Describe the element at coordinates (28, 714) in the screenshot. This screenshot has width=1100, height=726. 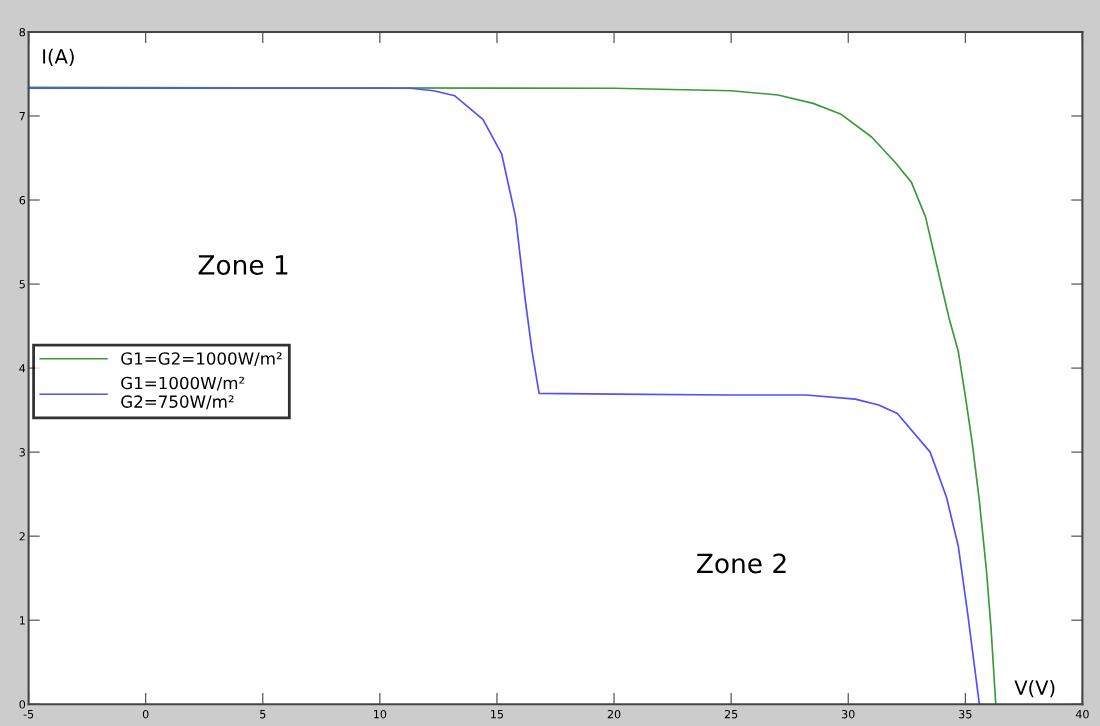
I see `x-tick-label: -5` at that location.